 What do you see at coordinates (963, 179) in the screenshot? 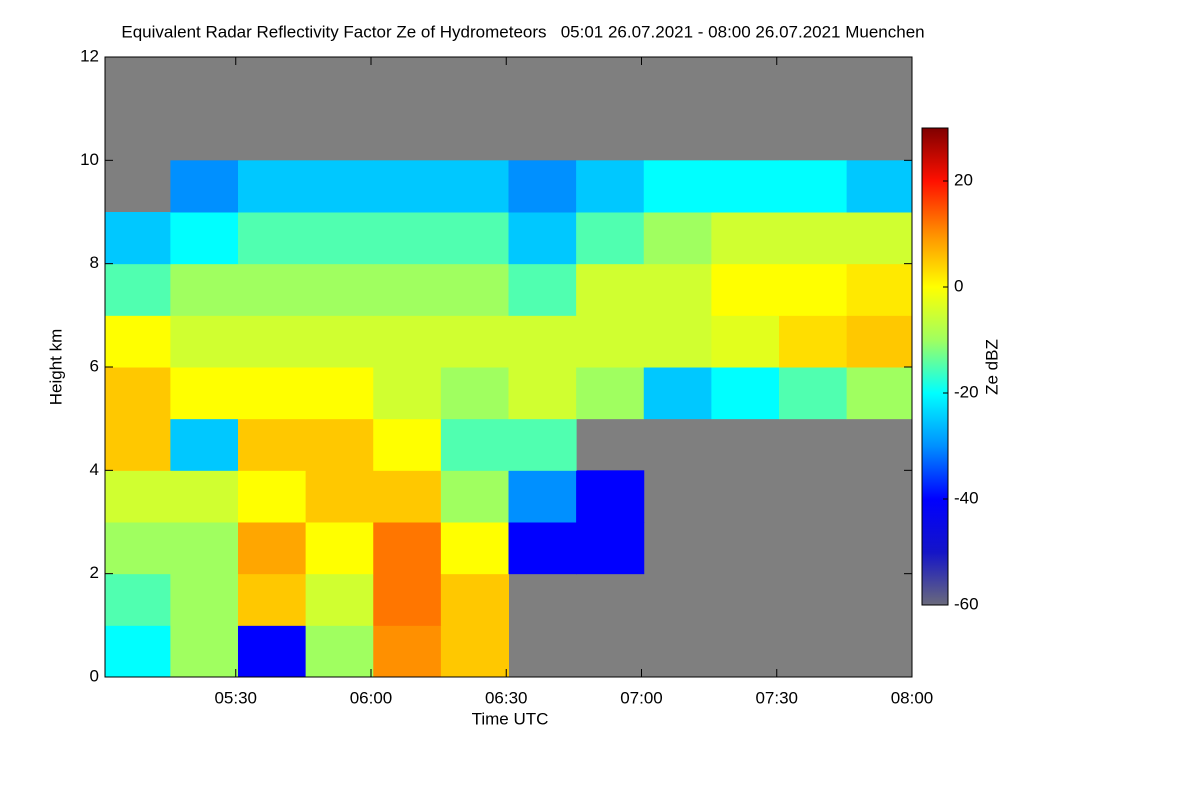
I see `colorbar-tick-label: 20` at bounding box center [963, 179].